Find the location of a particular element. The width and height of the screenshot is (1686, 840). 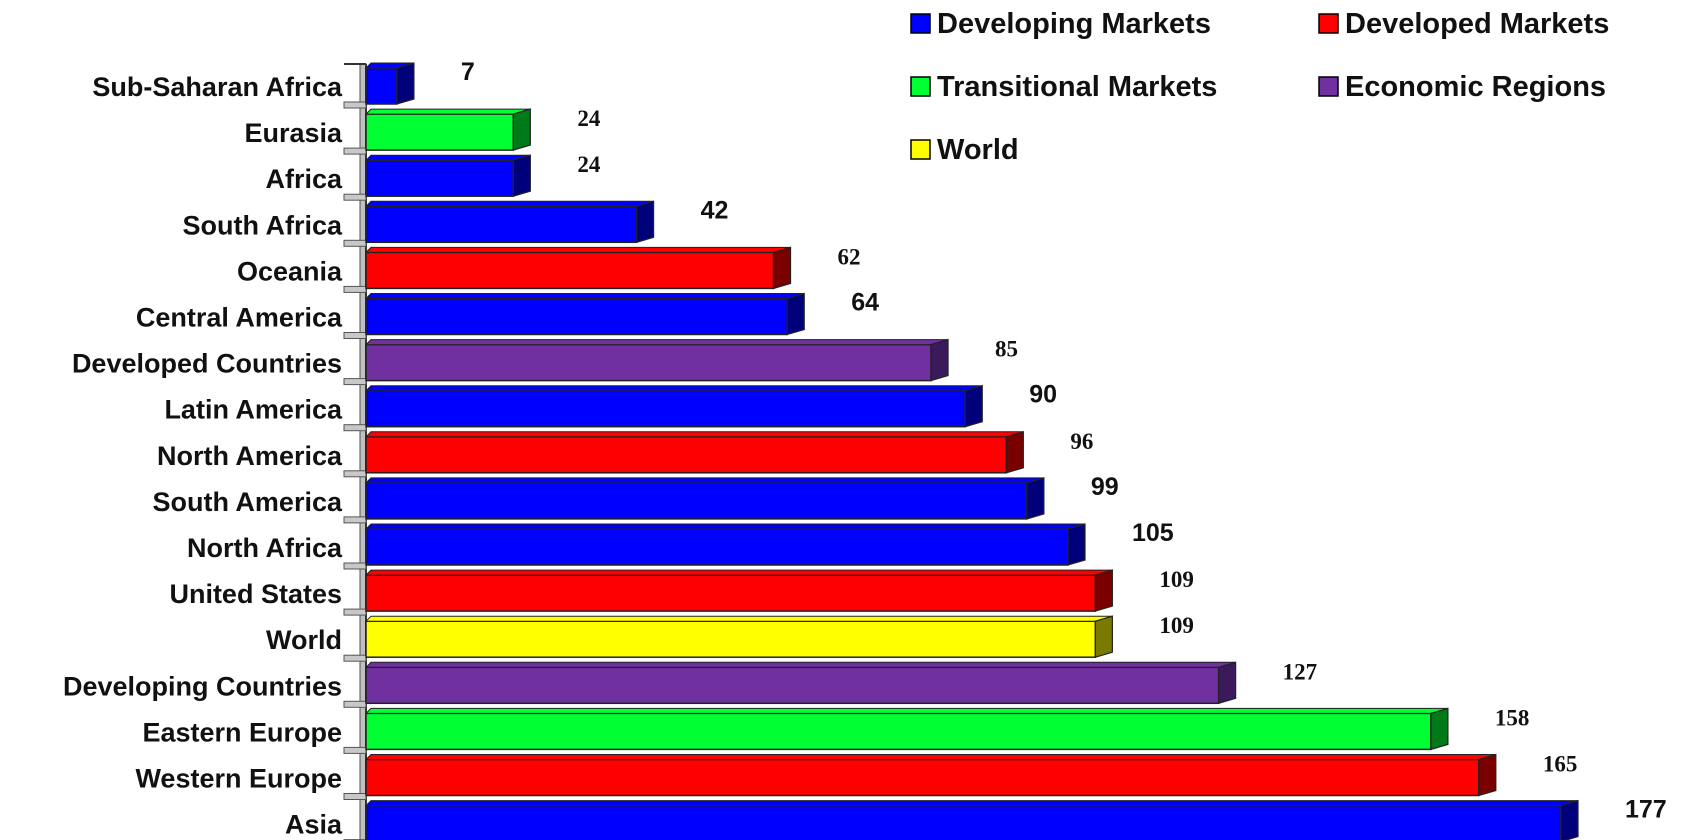

category-label: World is located at coordinates (304, 640).